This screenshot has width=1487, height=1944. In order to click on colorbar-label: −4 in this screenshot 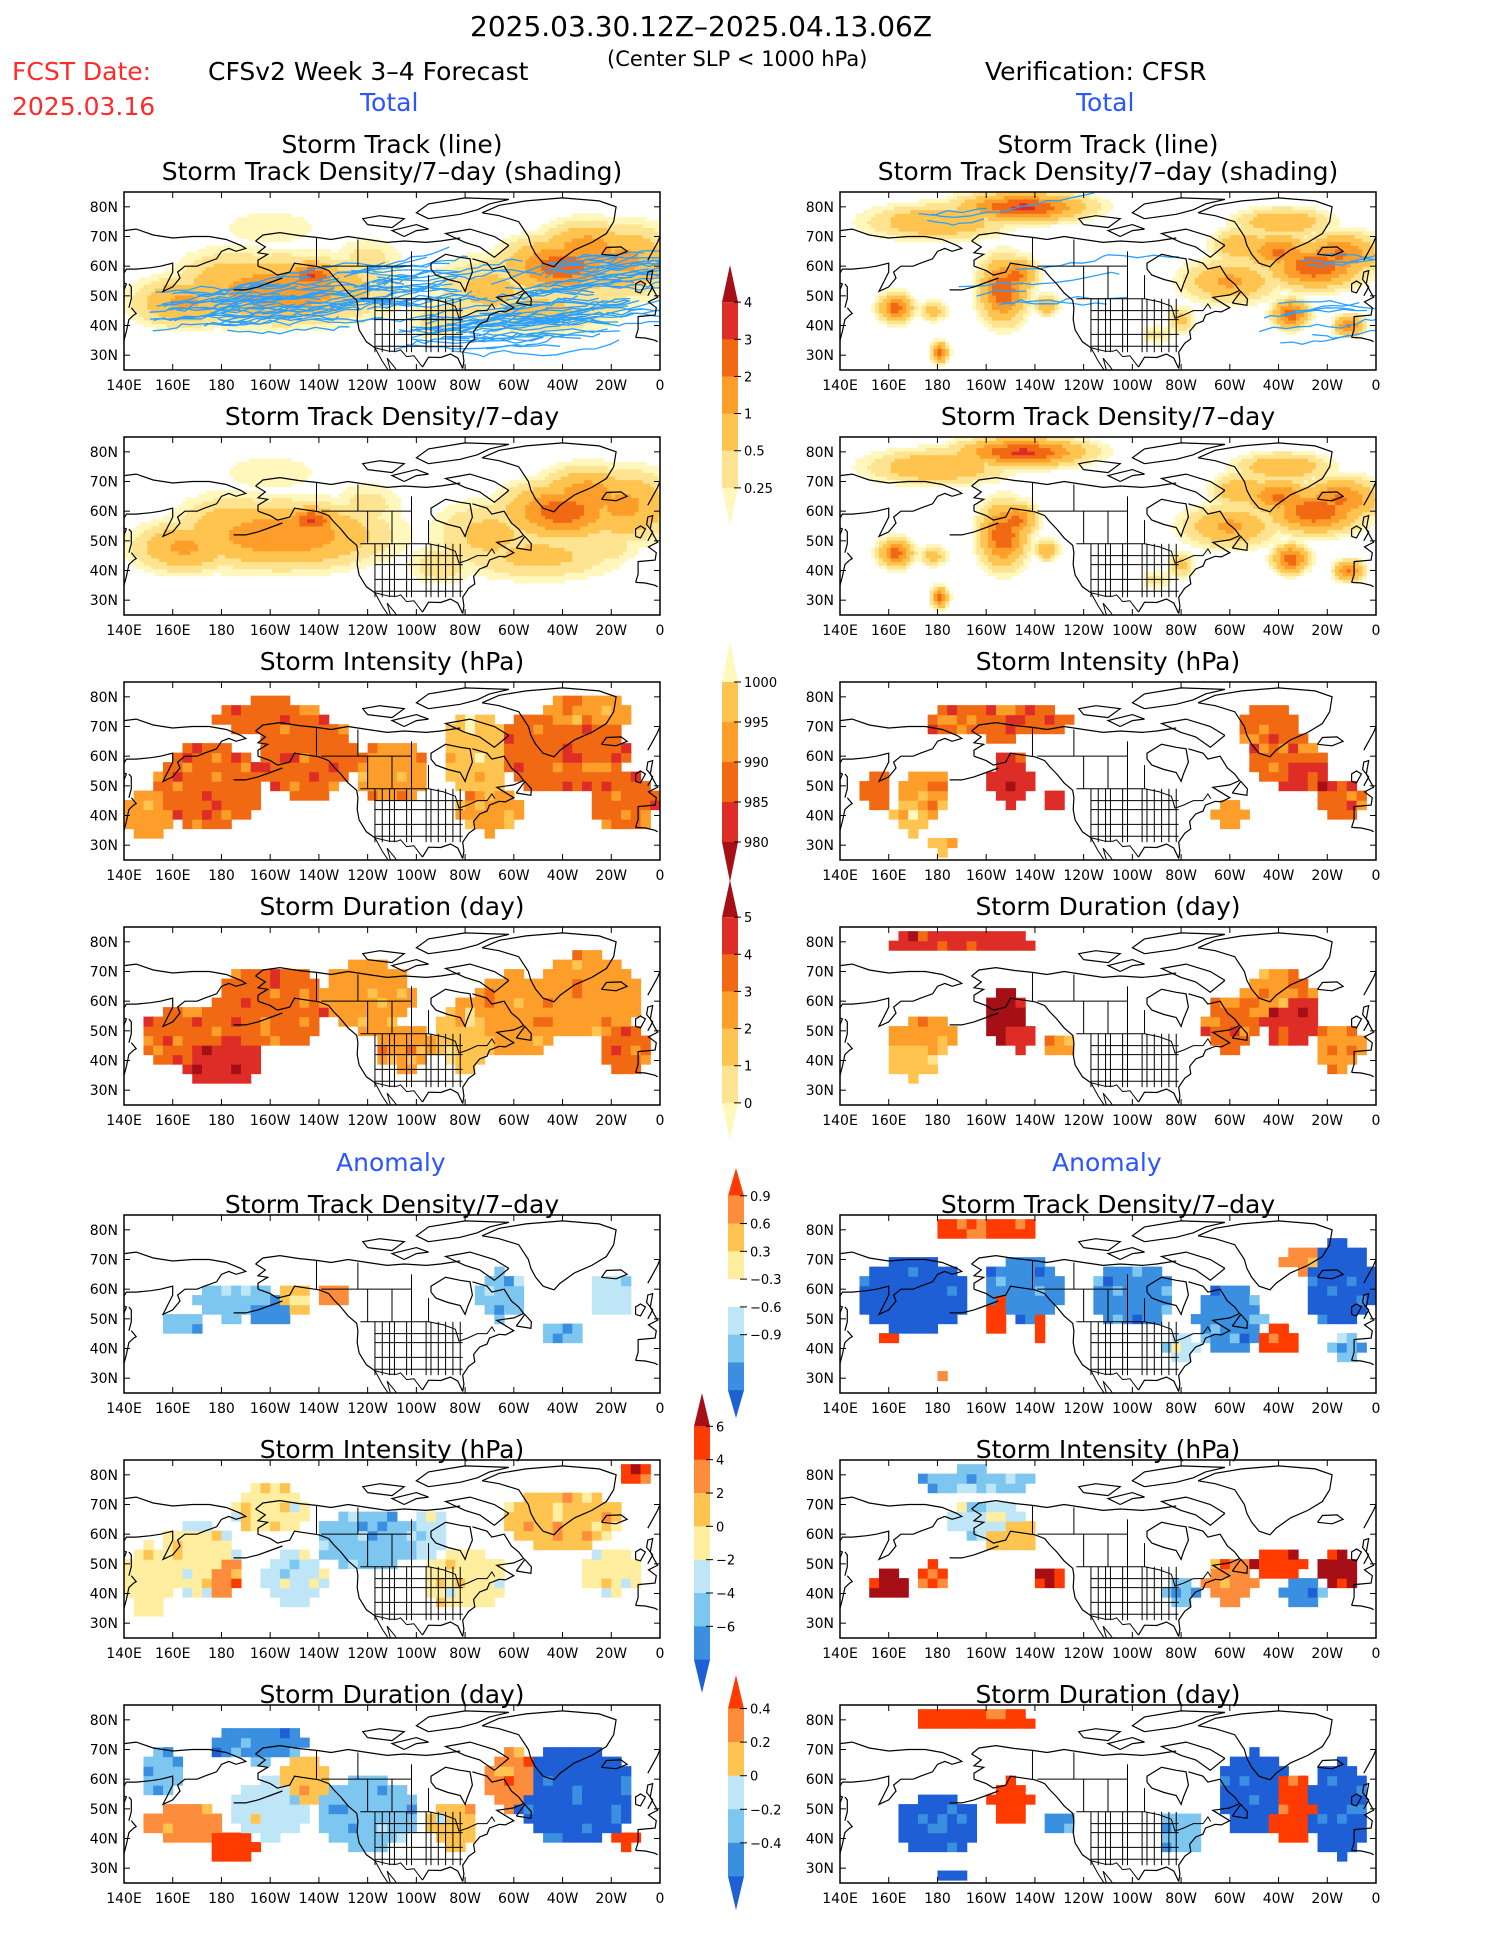, I will do `click(725, 1594)`.